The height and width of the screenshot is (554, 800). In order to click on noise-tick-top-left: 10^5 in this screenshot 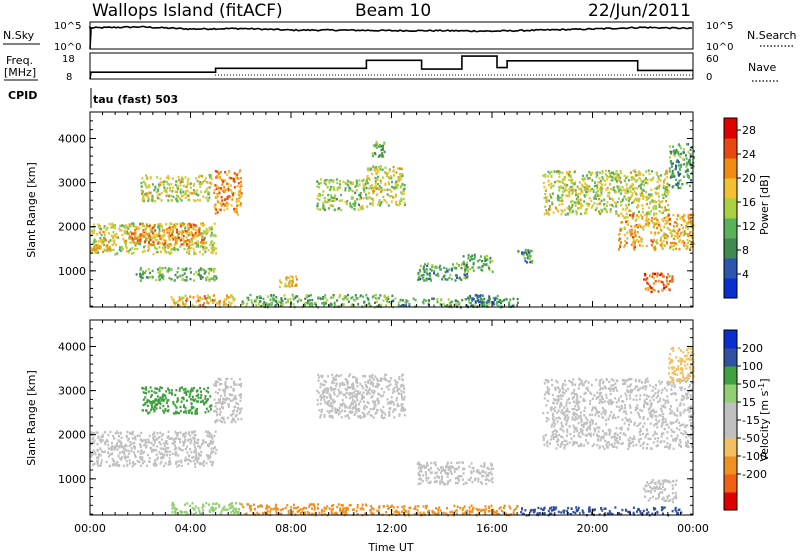, I will do `click(67, 26)`.